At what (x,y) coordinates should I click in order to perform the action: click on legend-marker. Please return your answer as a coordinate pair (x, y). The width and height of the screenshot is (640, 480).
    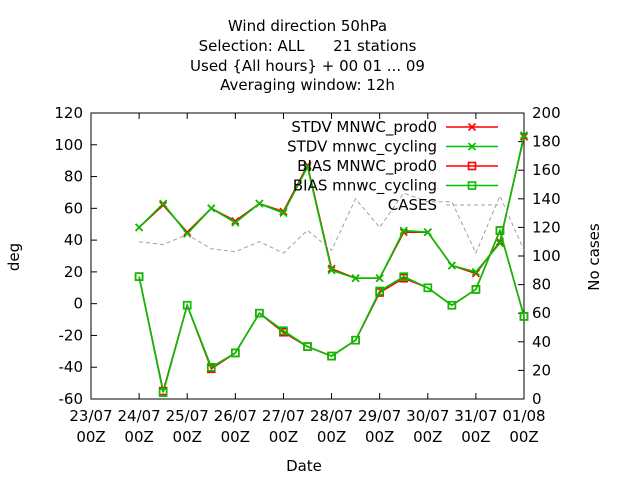
    Looking at the image, I should click on (472, 185).